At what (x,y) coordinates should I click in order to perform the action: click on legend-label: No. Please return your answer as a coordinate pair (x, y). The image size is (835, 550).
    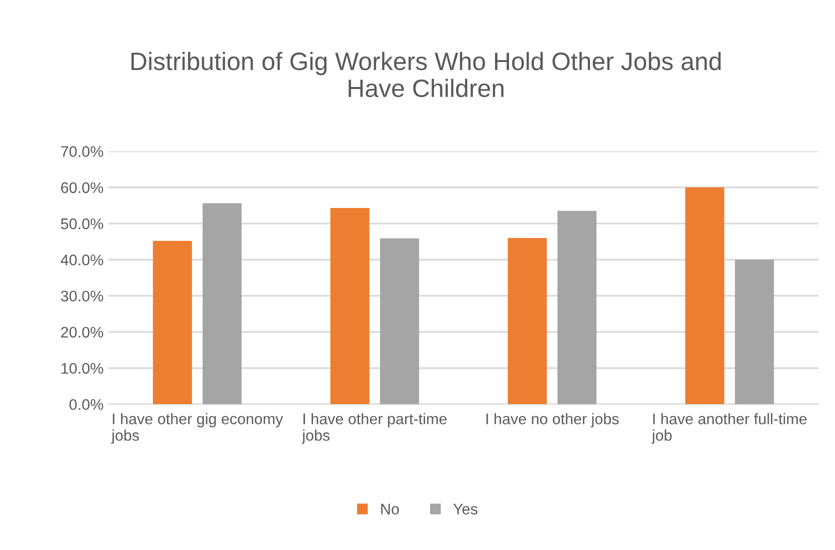
    Looking at the image, I should click on (390, 509).